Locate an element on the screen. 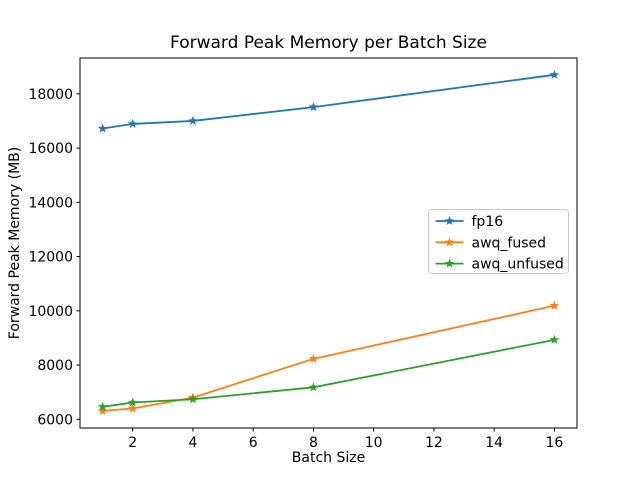  y-tick-label: 18000 is located at coordinates (50, 95).